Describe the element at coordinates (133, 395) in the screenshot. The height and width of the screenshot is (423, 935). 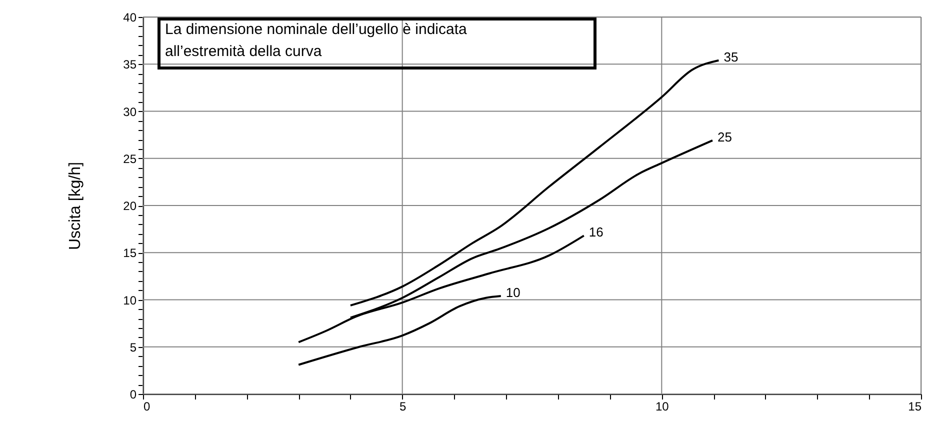
I see `y-tick-label: 0` at that location.